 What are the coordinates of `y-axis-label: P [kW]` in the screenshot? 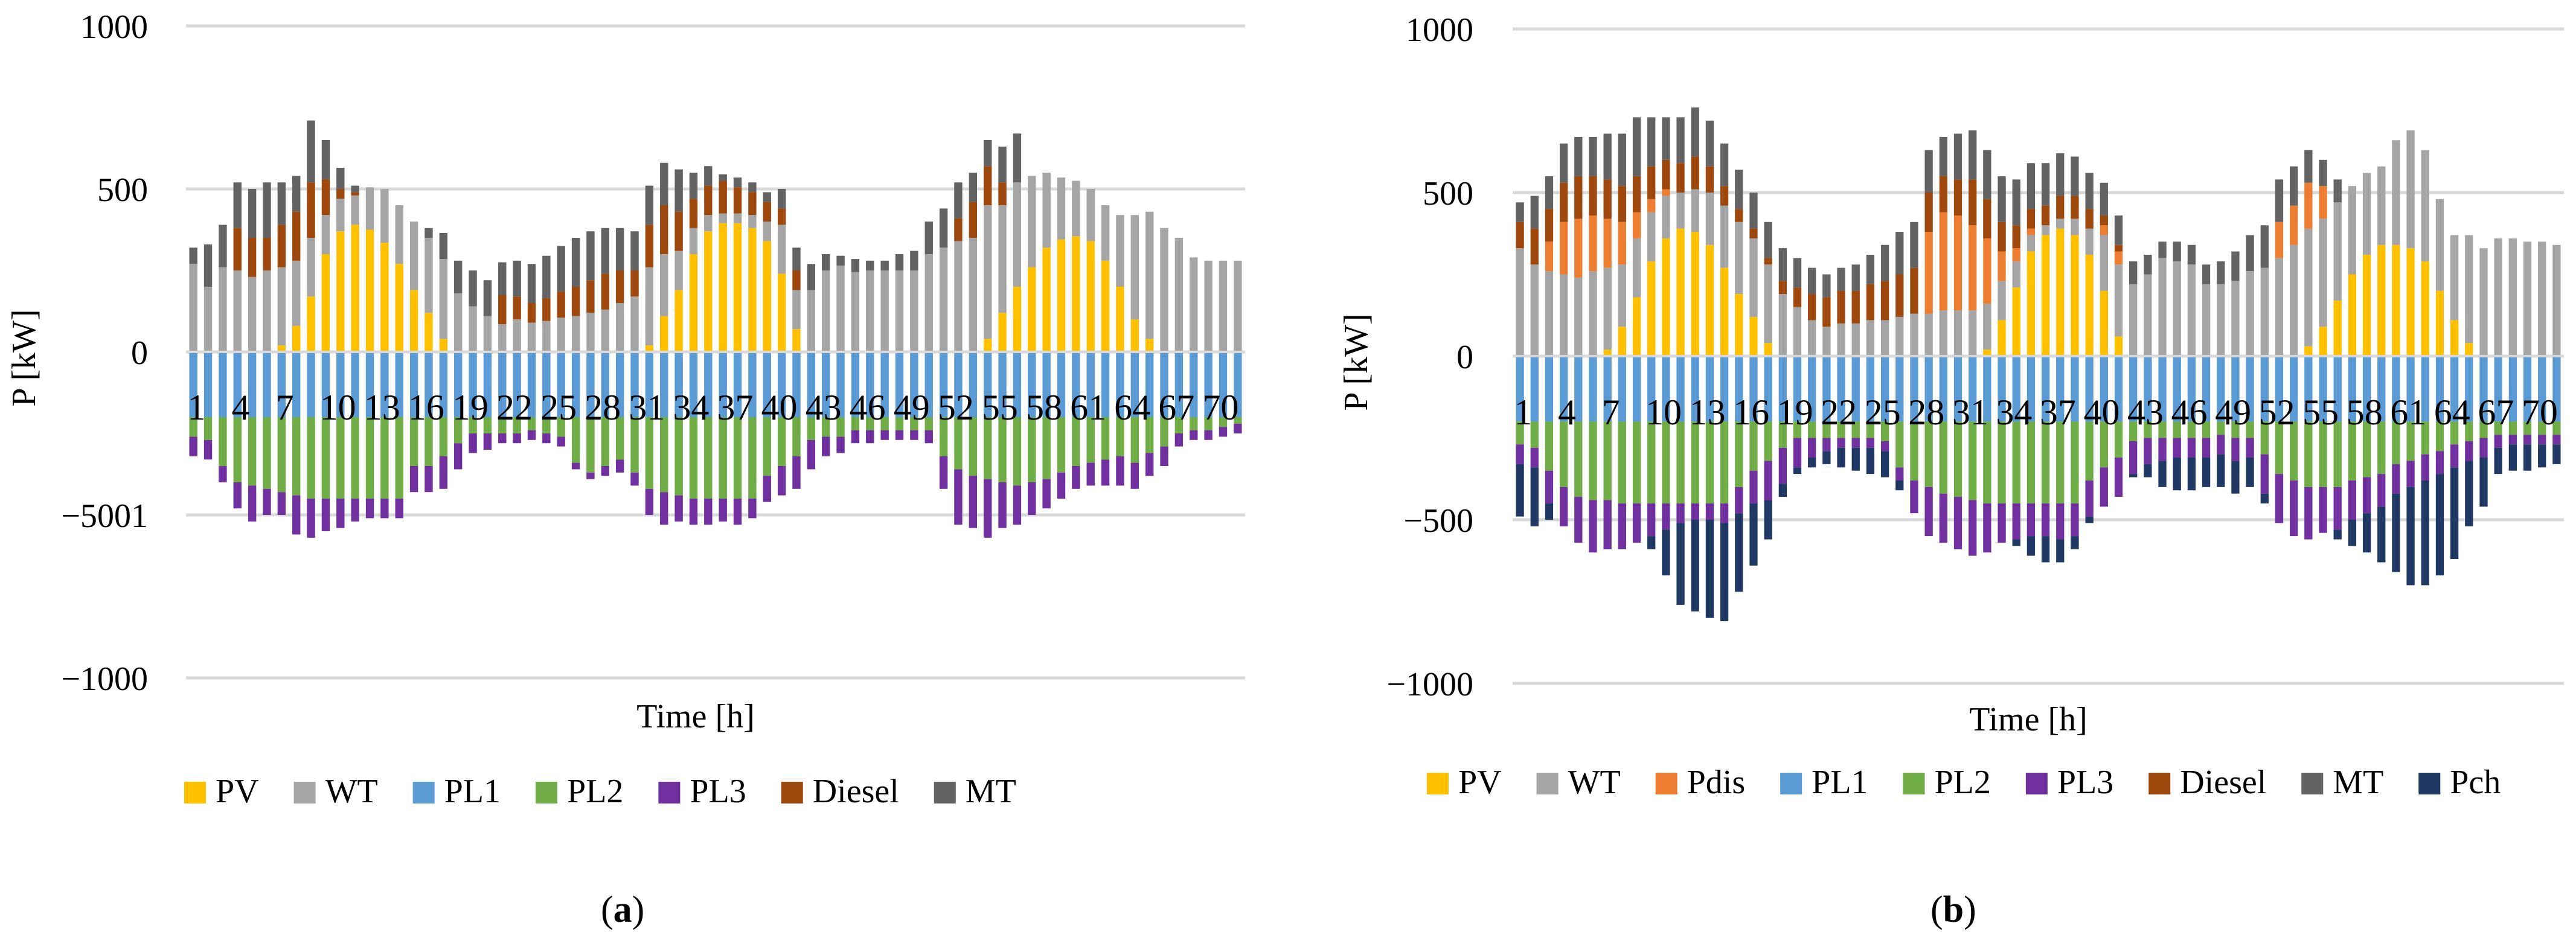 It's located at (24, 358).